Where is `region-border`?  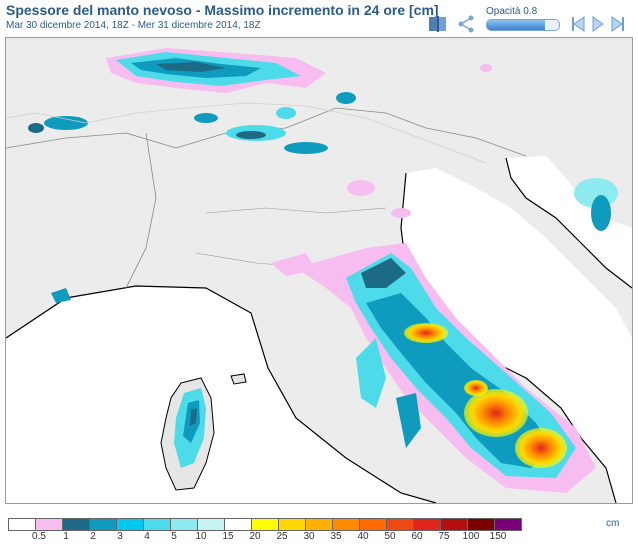 region-border is located at coordinates (296, 210).